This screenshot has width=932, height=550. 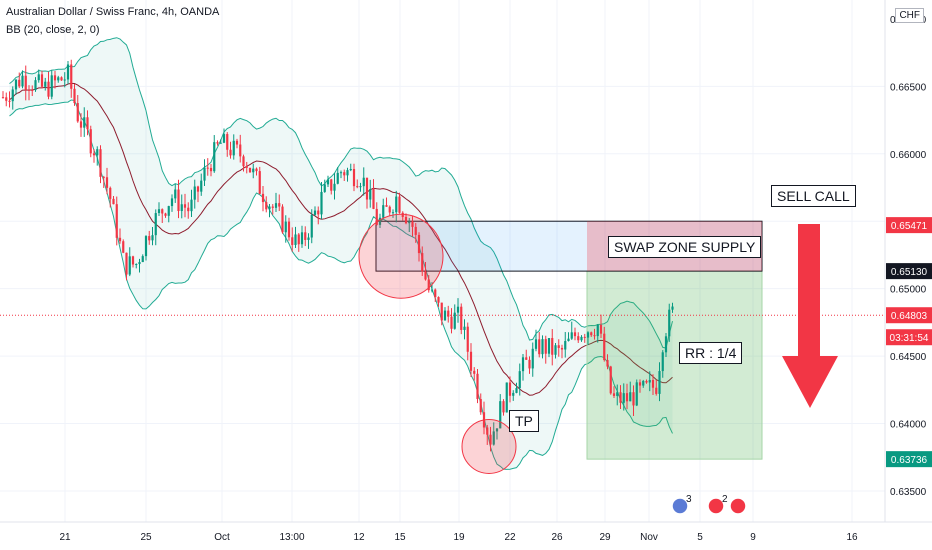 I want to click on swiss-flag-icon, so click(x=738, y=506).